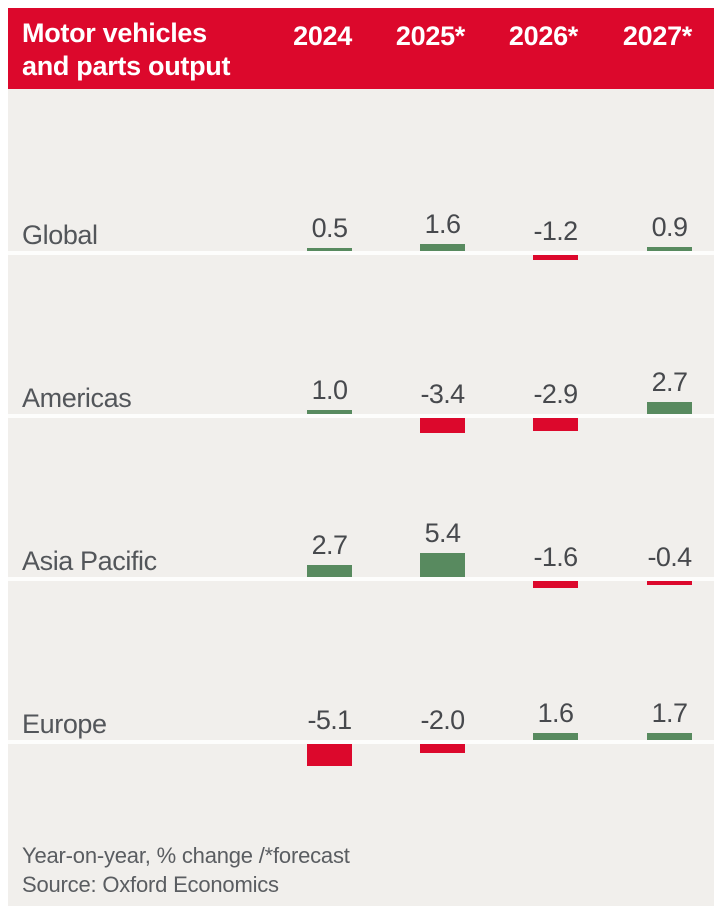 The width and height of the screenshot is (724, 912). I want to click on chart-title: Motor vehicles and parts output, so click(126, 50).